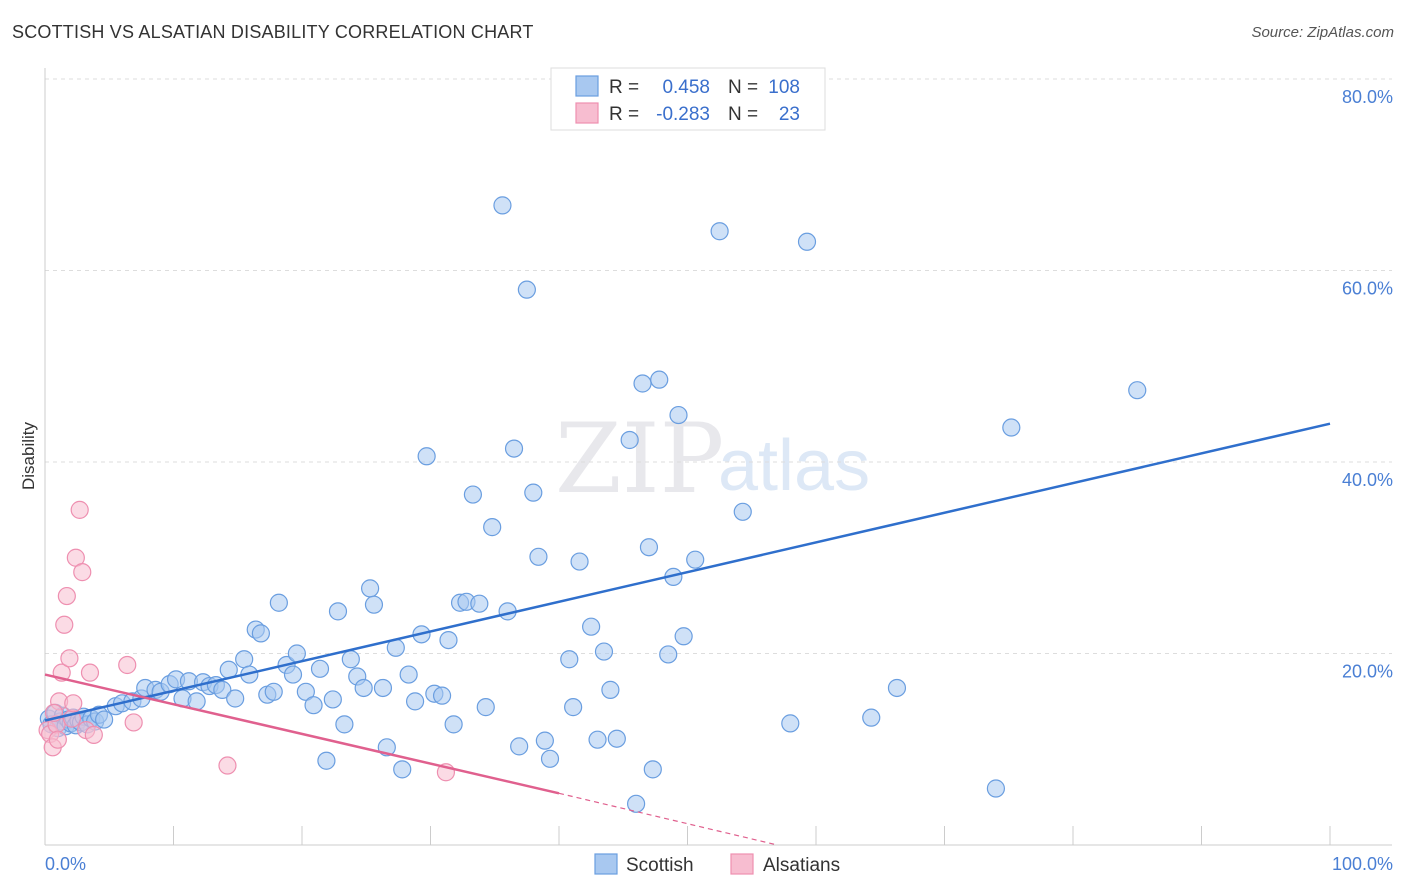 The height and width of the screenshot is (892, 1406). I want to click on bottom-legend-swatch-alsatian, so click(742, 864).